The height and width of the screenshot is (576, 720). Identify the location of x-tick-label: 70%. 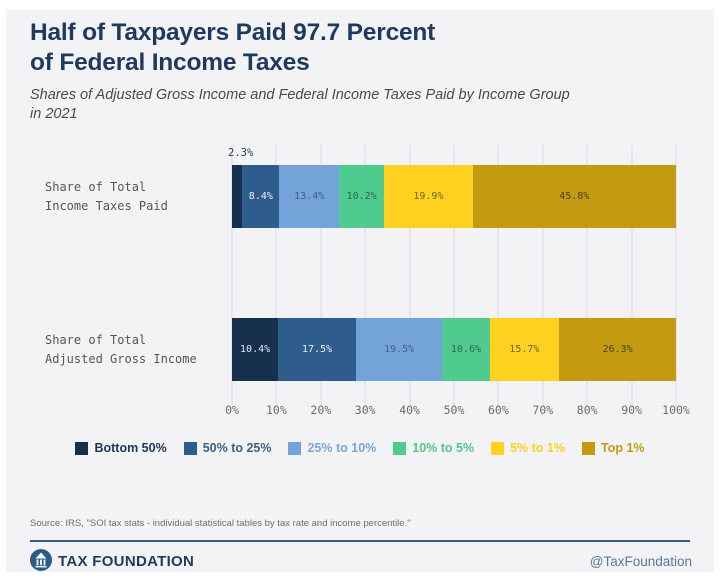
(543, 410).